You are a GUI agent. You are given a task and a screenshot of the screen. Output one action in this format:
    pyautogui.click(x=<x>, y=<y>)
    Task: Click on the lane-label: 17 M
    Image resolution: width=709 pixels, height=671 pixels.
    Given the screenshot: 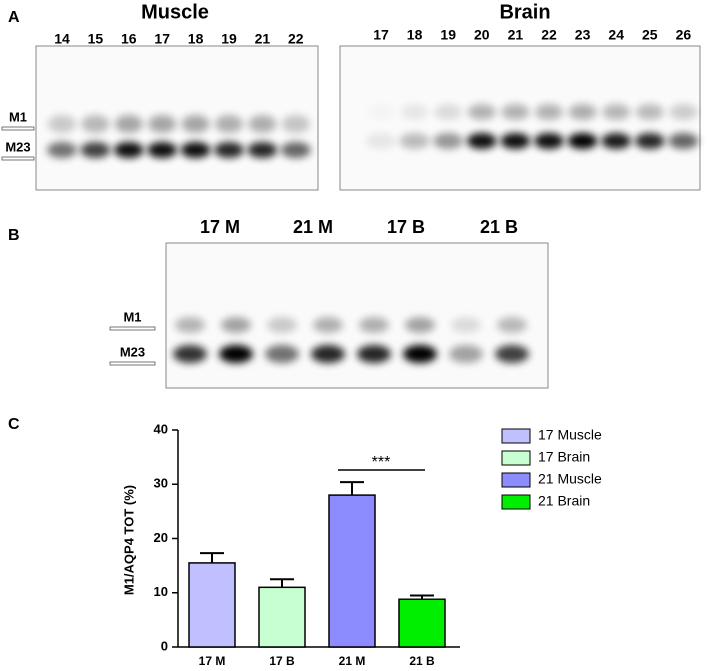 What is the action you would take?
    pyautogui.click(x=220, y=227)
    